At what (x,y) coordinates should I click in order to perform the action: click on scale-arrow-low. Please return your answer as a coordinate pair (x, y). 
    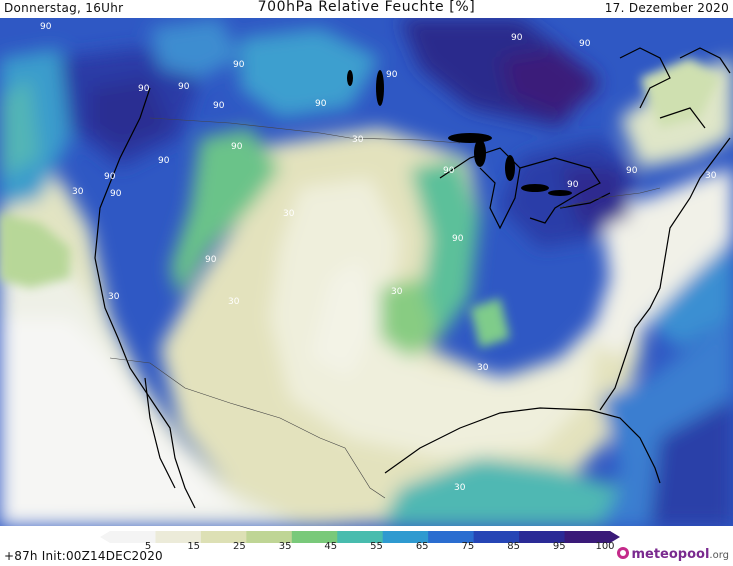
    Looking at the image, I should click on (105, 537).